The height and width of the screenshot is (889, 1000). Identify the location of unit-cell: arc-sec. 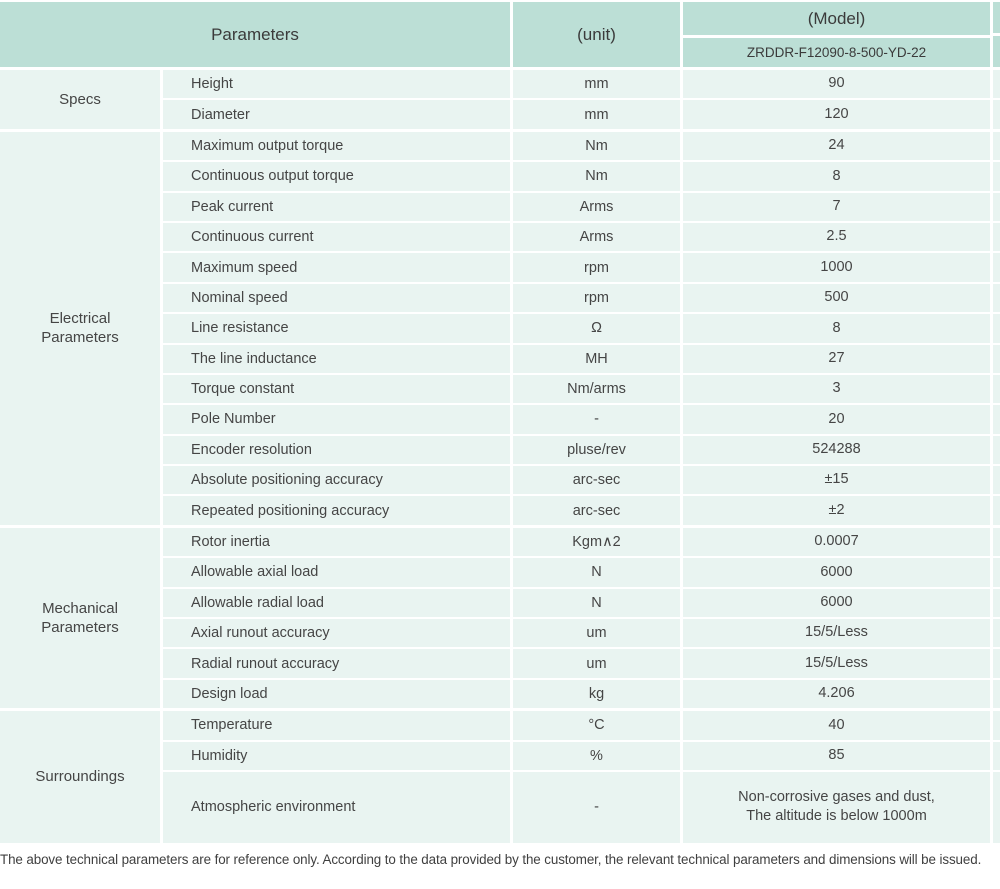
(596, 480).